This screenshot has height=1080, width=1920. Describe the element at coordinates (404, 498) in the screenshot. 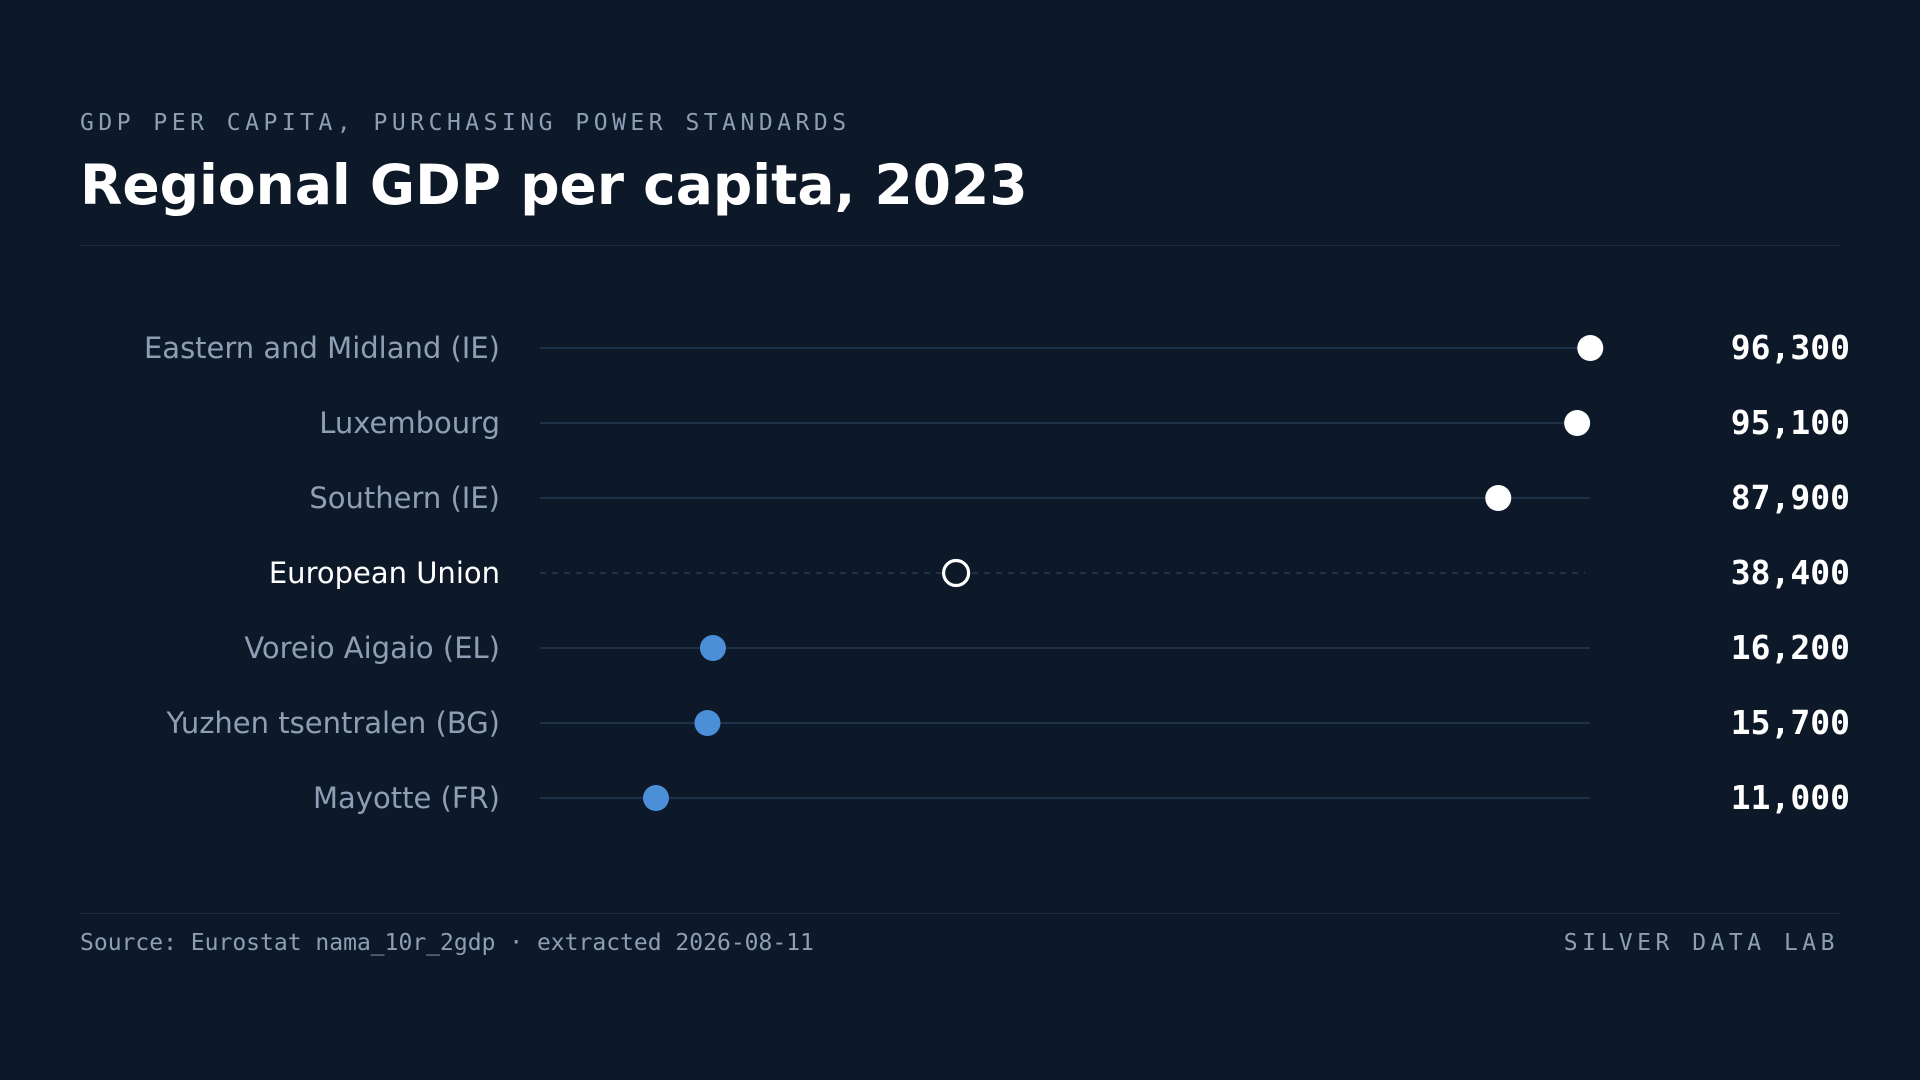

I see `category-label: Southern (IE)` at that location.